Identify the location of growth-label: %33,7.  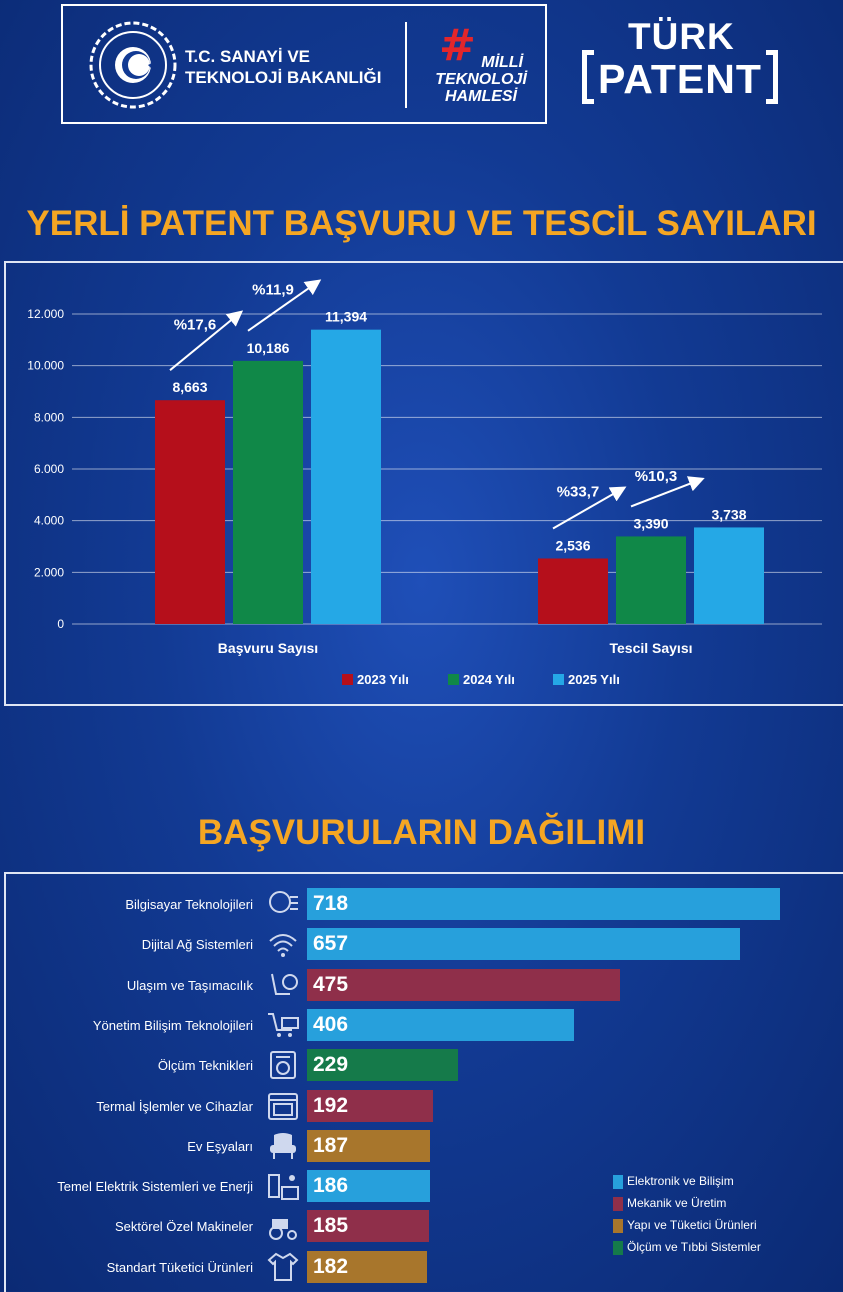
(578, 491).